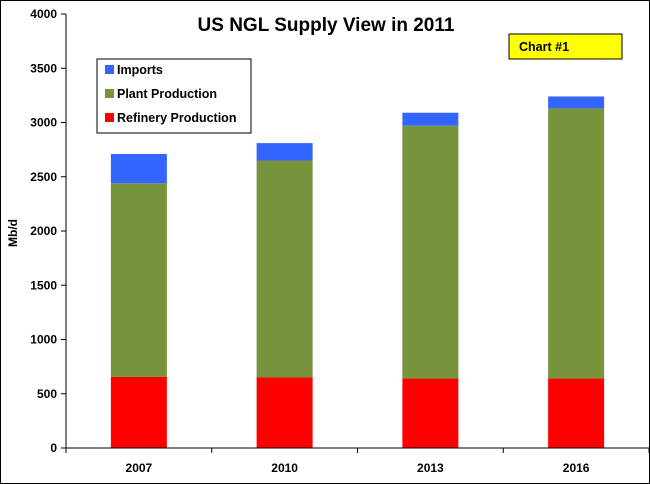 Image resolution: width=650 pixels, height=484 pixels. What do you see at coordinates (430, 252) in the screenshot?
I see `bar-plant-production-2013` at bounding box center [430, 252].